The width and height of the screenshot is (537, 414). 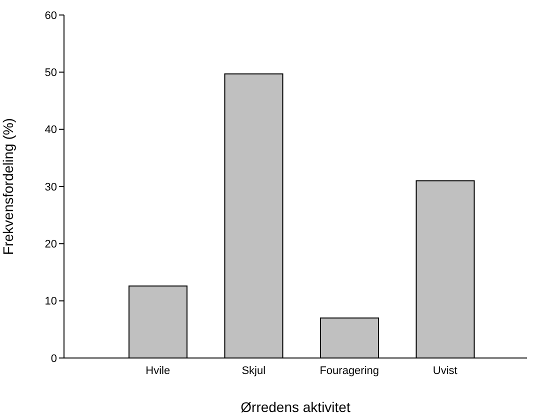 What do you see at coordinates (50, 16) in the screenshot?
I see `y-tick-label: 60` at bounding box center [50, 16].